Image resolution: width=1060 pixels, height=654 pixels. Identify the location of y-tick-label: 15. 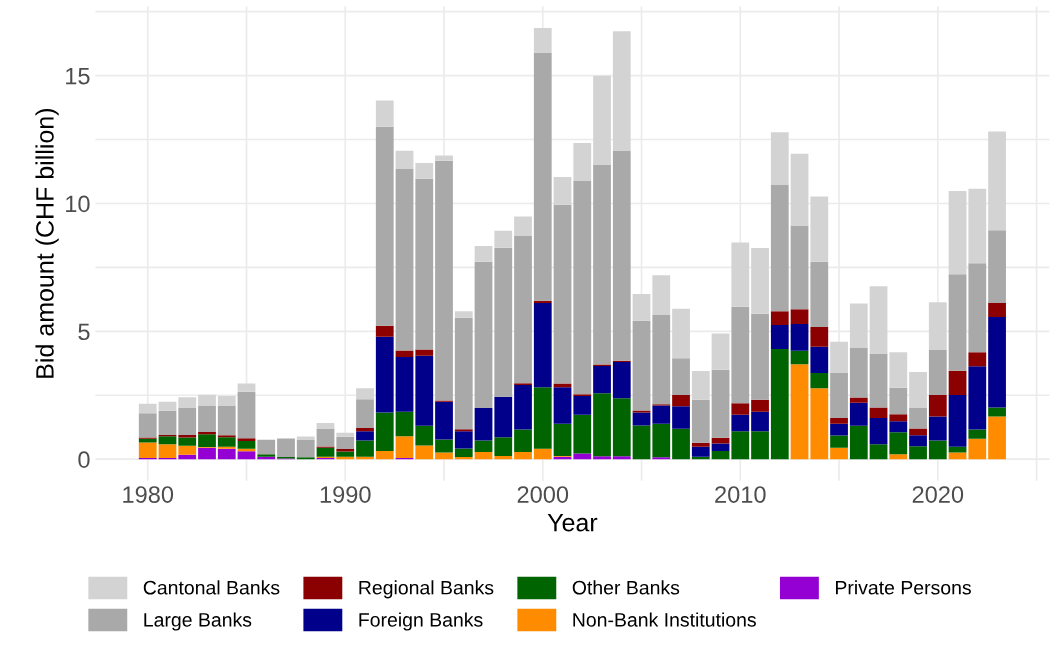
(78, 76).